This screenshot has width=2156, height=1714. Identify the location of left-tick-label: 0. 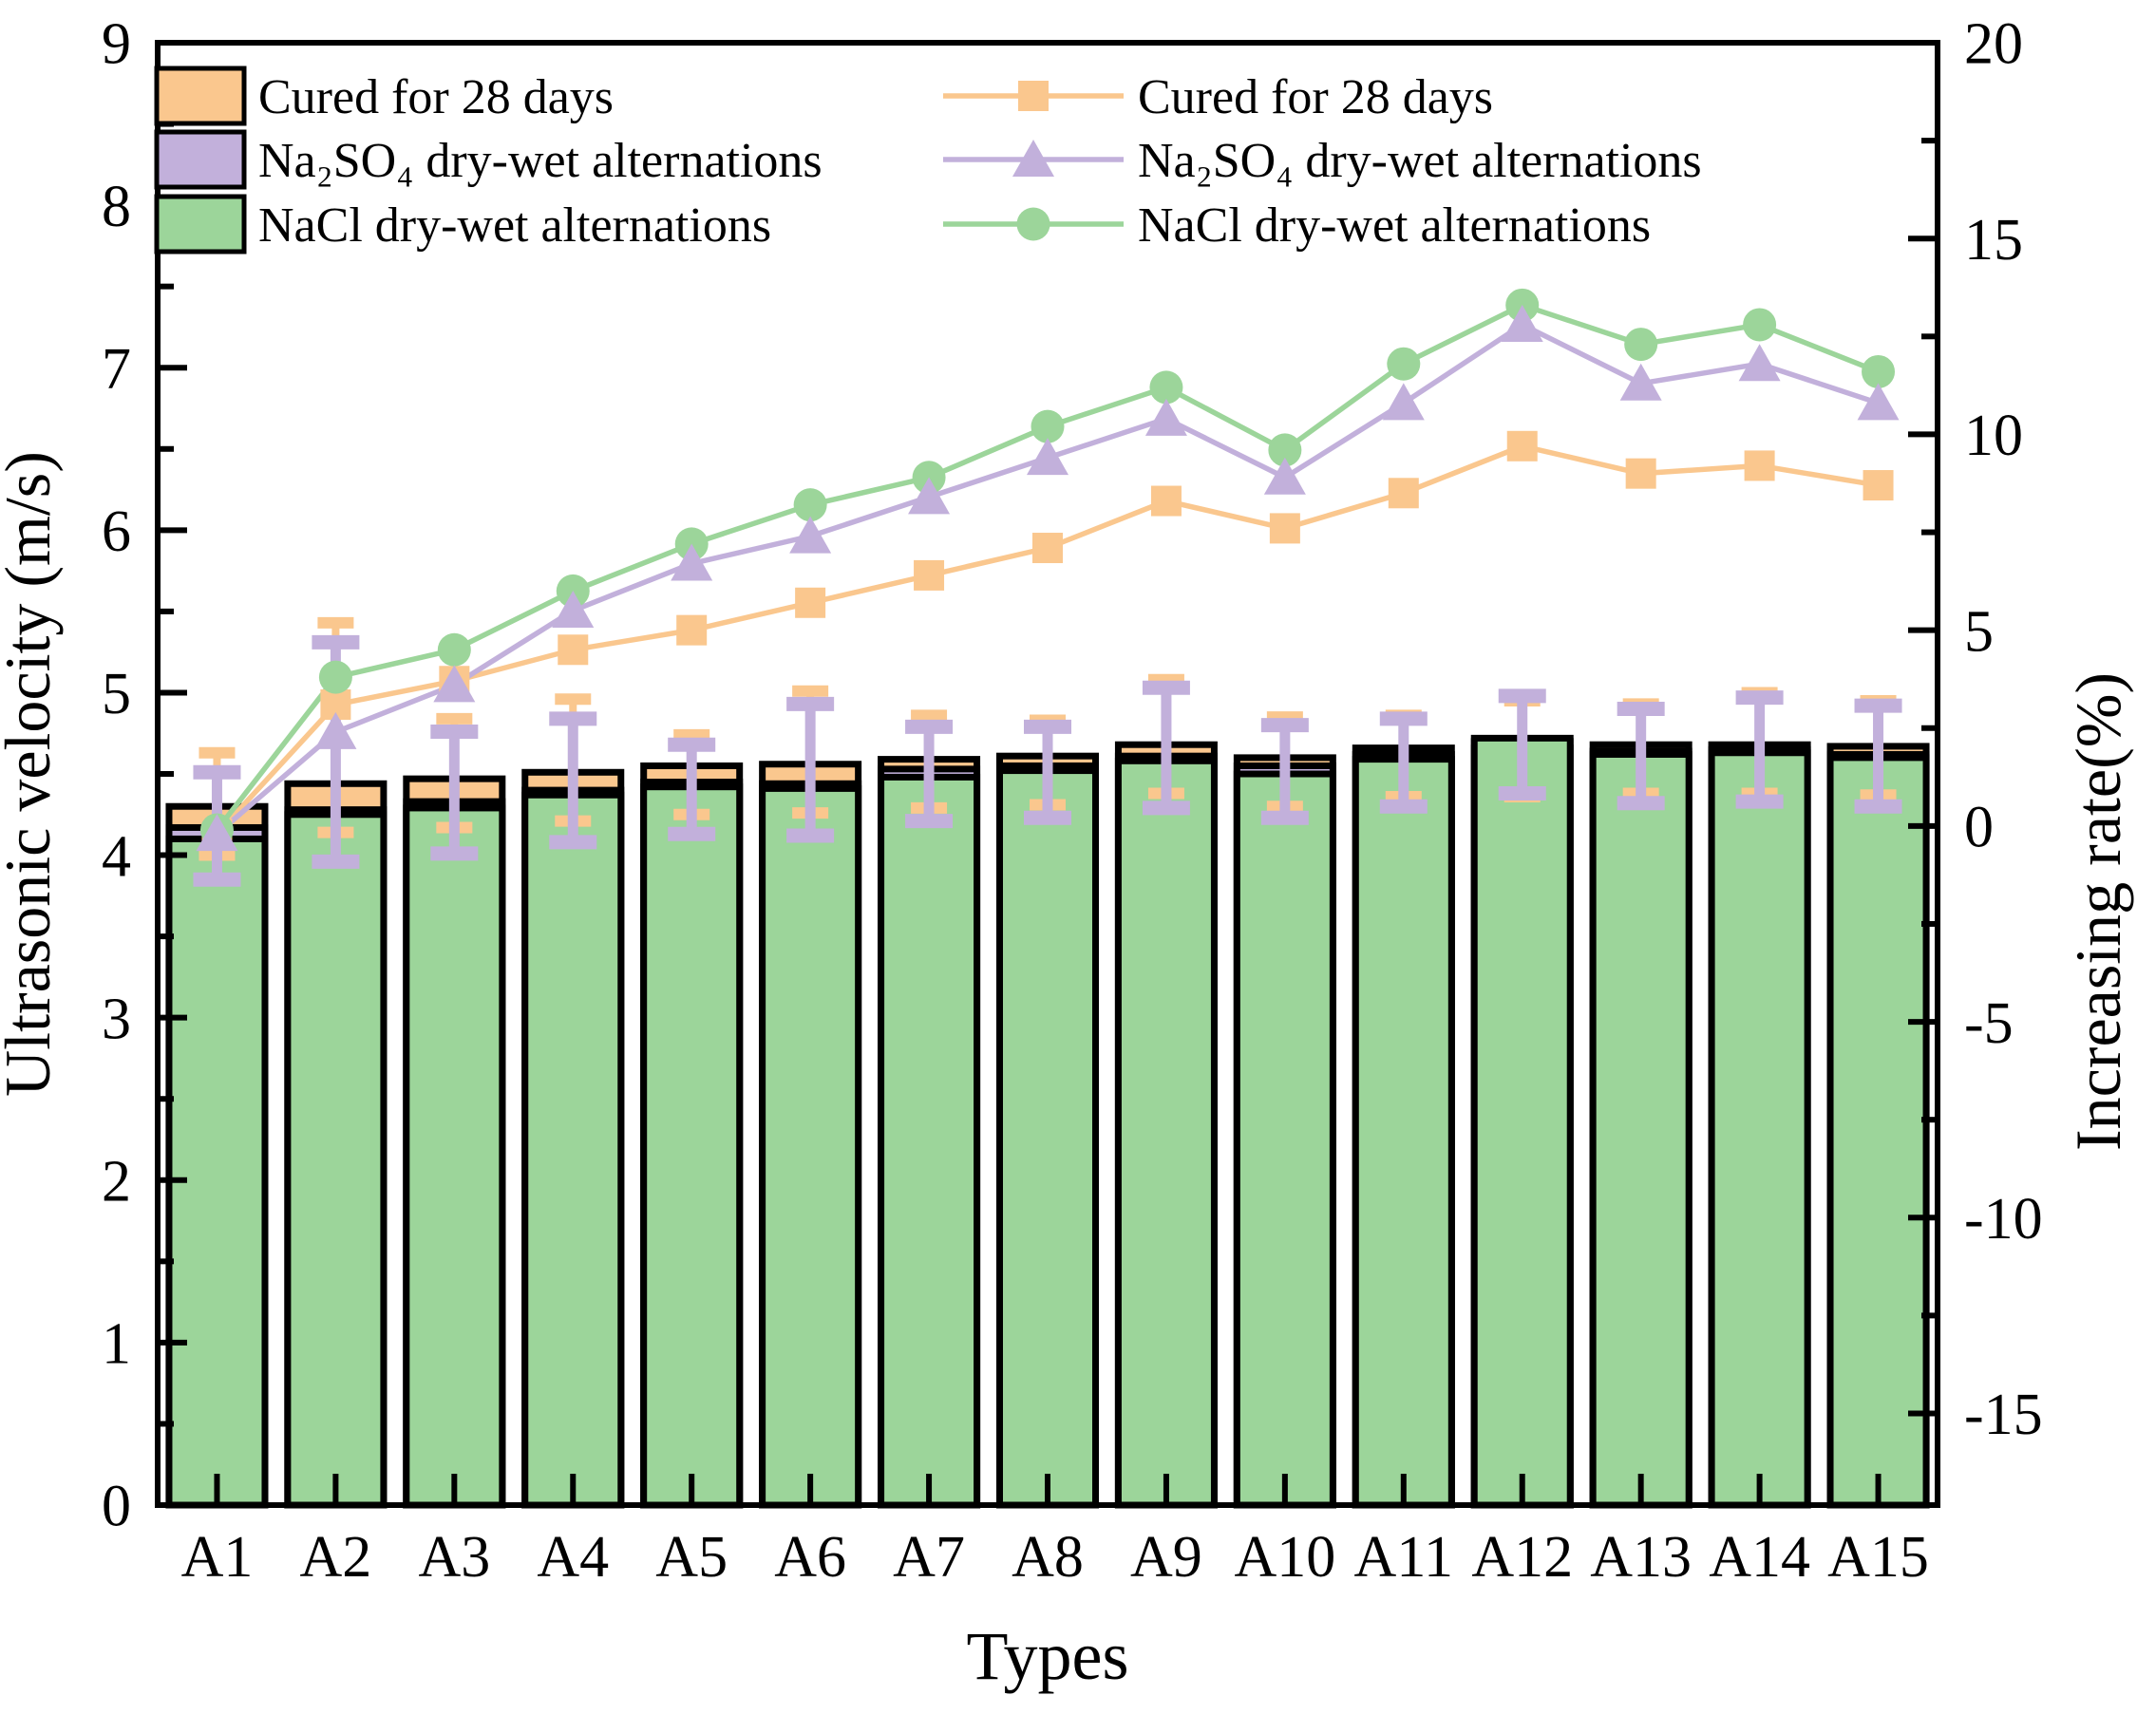
(117, 1507).